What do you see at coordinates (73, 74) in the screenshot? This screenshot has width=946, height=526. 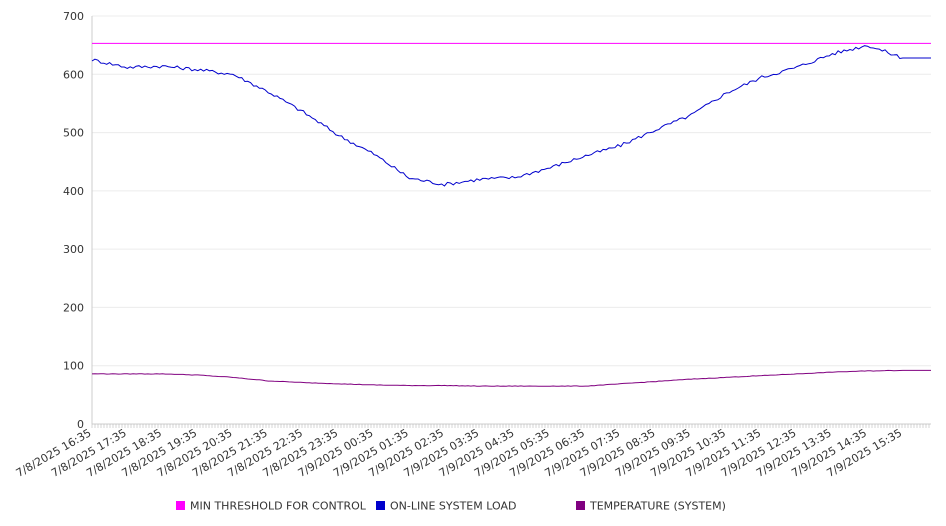 I see `y-tick-label: 600` at bounding box center [73, 74].